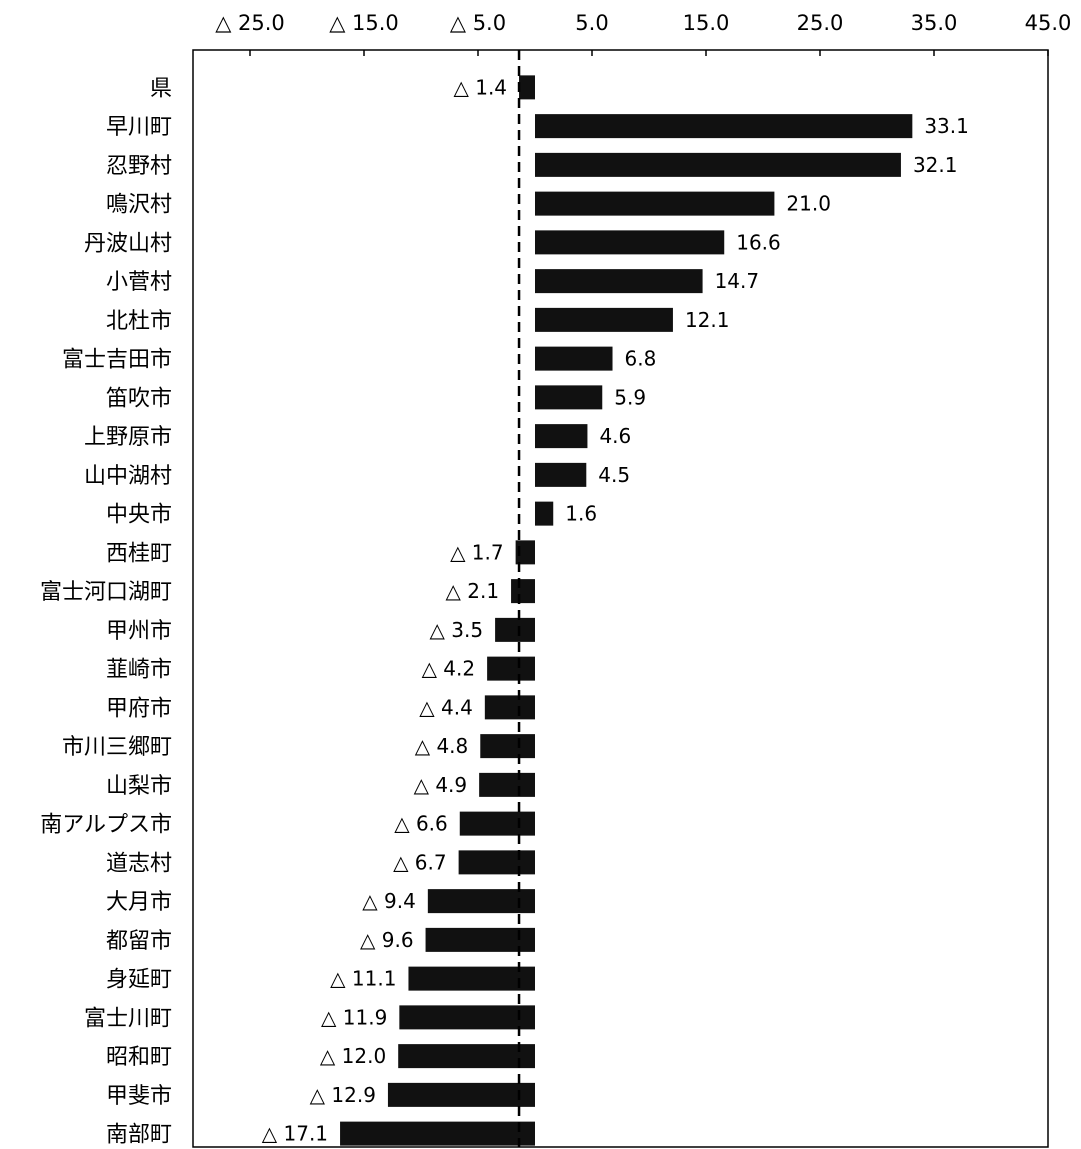 This screenshot has height=1149, width=1081. Describe the element at coordinates (106, 825) in the screenshot. I see `category-label: 南アルプス市` at that location.